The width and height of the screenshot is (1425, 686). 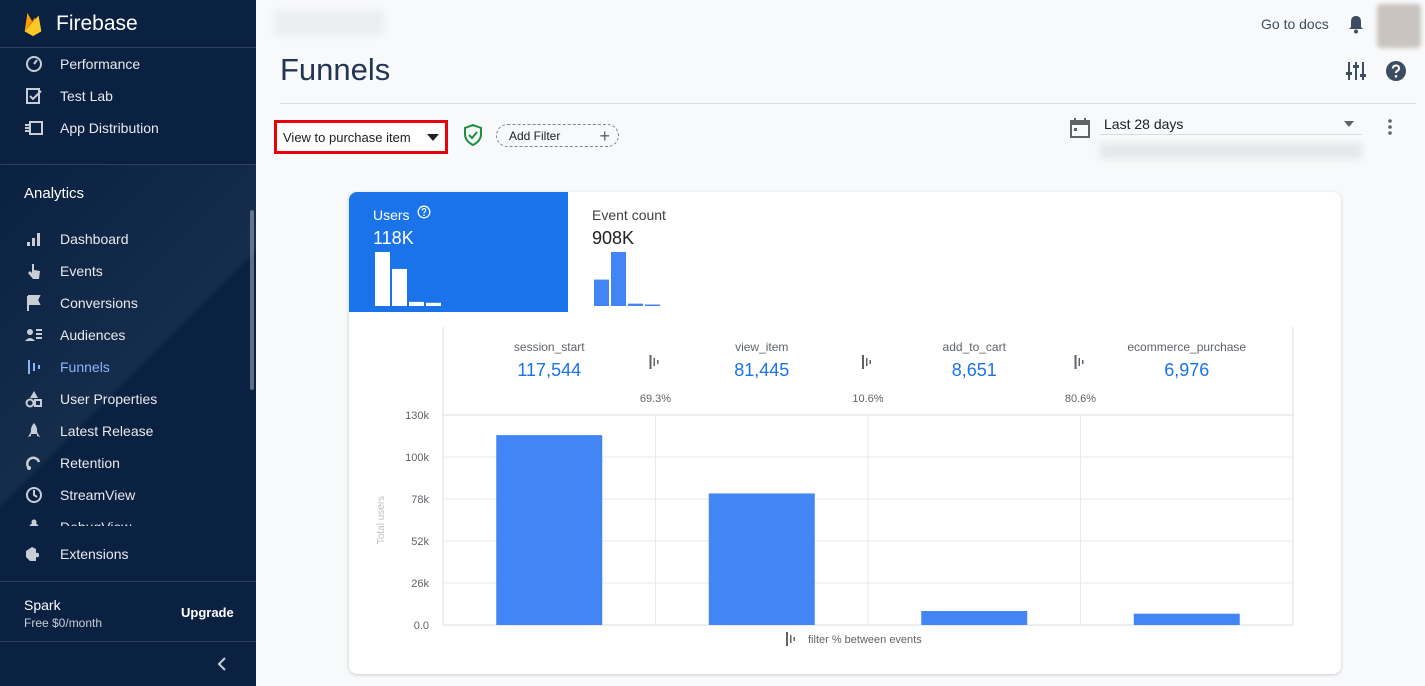 What do you see at coordinates (420, 584) in the screenshot?
I see `y-tick-label: 26k` at bounding box center [420, 584].